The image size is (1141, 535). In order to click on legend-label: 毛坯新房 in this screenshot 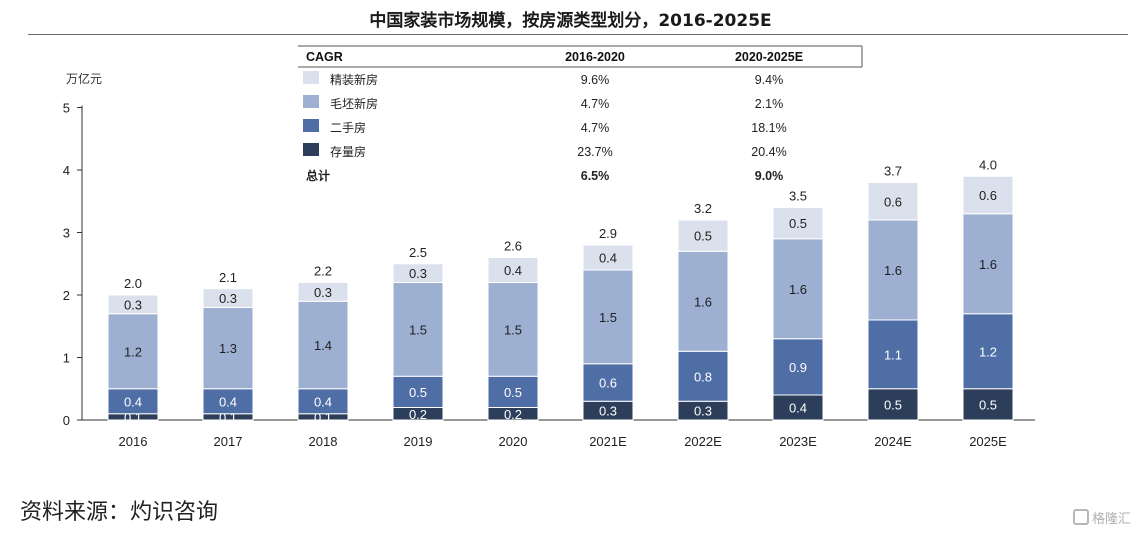, I will do `click(354, 103)`.